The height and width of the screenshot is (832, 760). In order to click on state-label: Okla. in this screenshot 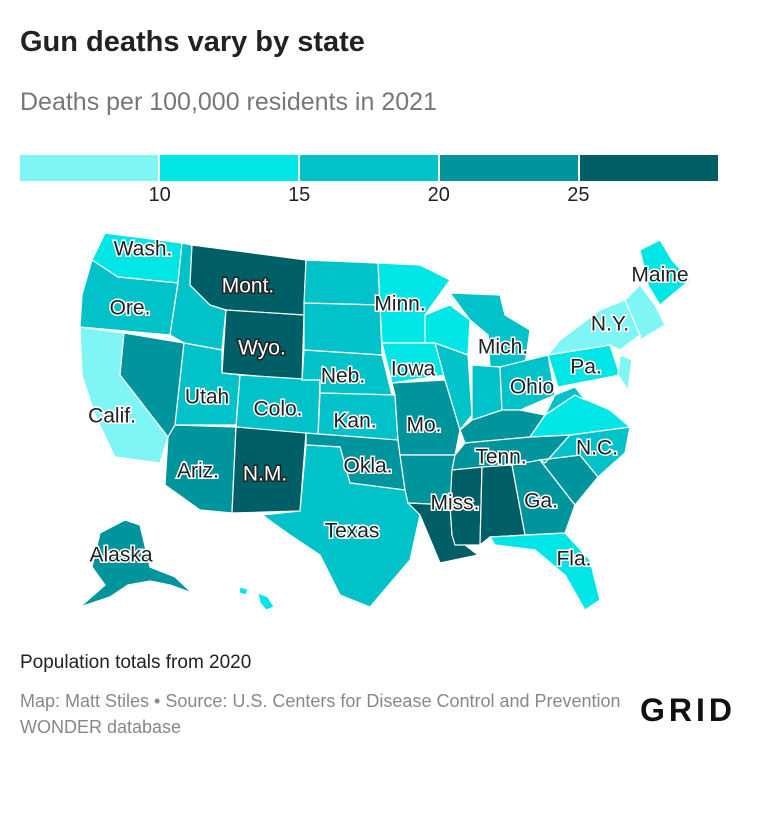, I will do `click(367, 466)`.